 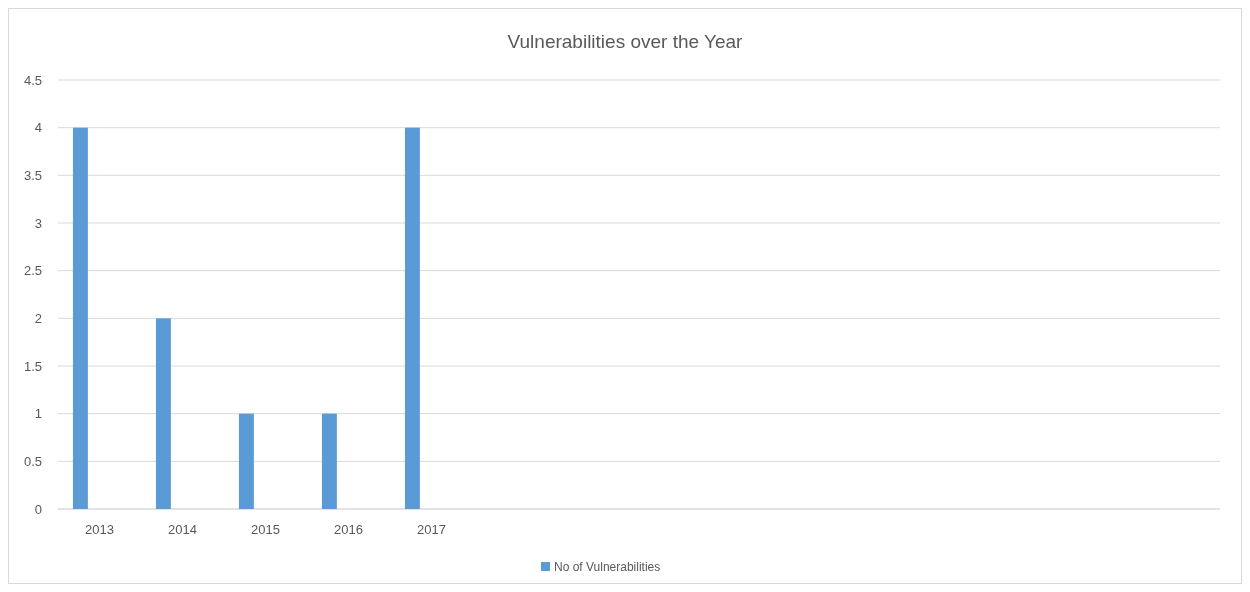 I want to click on x-tick-label: 2014, so click(x=182, y=529).